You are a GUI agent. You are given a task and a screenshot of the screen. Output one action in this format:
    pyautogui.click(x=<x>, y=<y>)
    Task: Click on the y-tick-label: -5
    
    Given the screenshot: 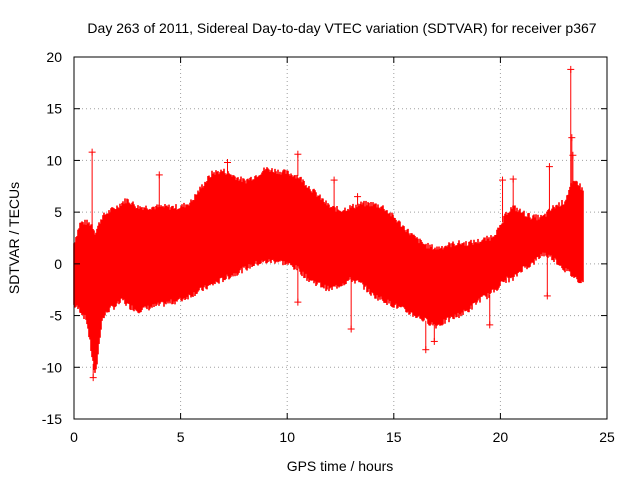 What is the action you would take?
    pyautogui.click(x=56, y=316)
    